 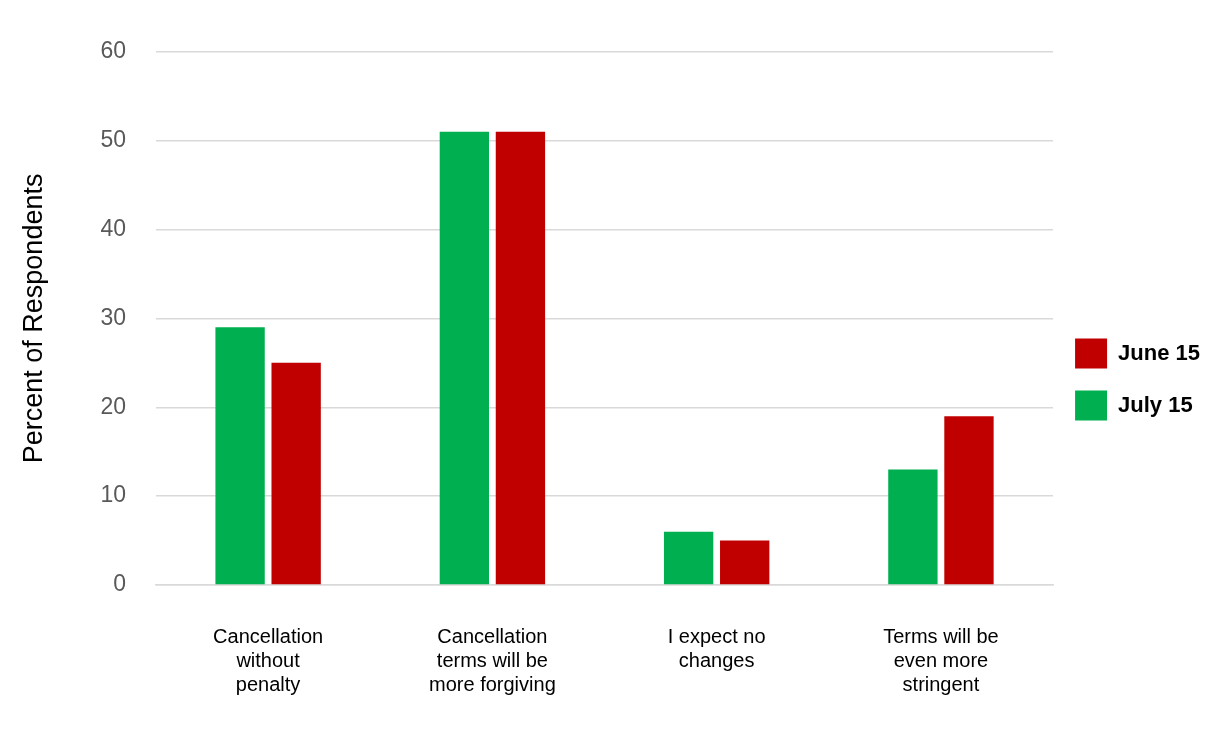 What do you see at coordinates (113, 227) in the screenshot?
I see `y-tick-label: 40` at bounding box center [113, 227].